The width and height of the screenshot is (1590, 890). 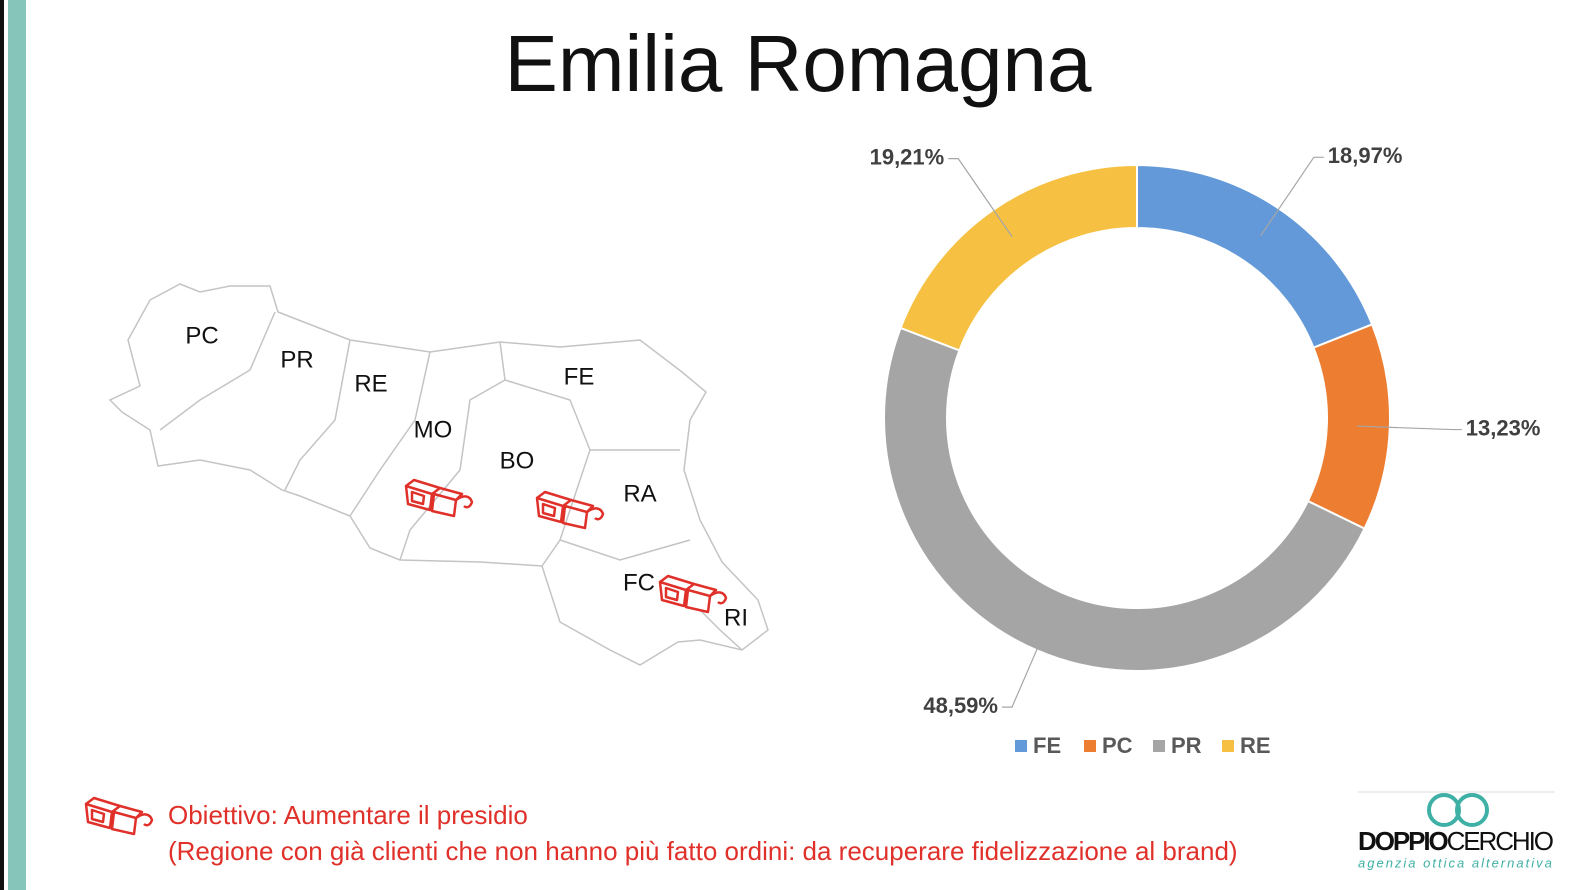 I want to click on map-label: RE, so click(x=370, y=383).